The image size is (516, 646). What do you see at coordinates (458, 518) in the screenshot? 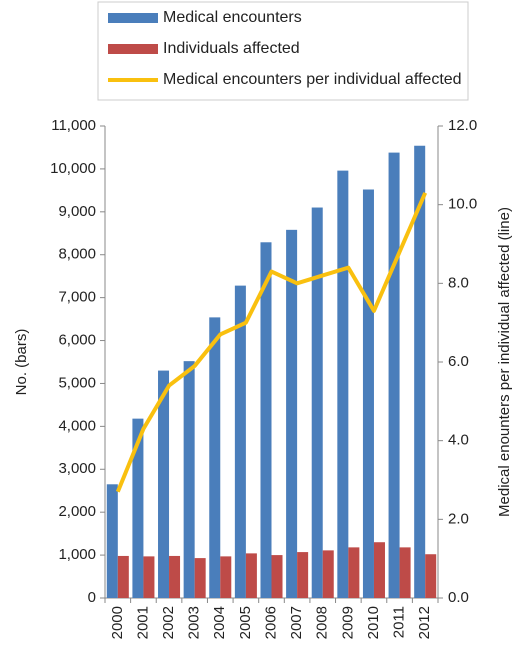
I see `y2-tick-label: 2.0` at bounding box center [458, 518].